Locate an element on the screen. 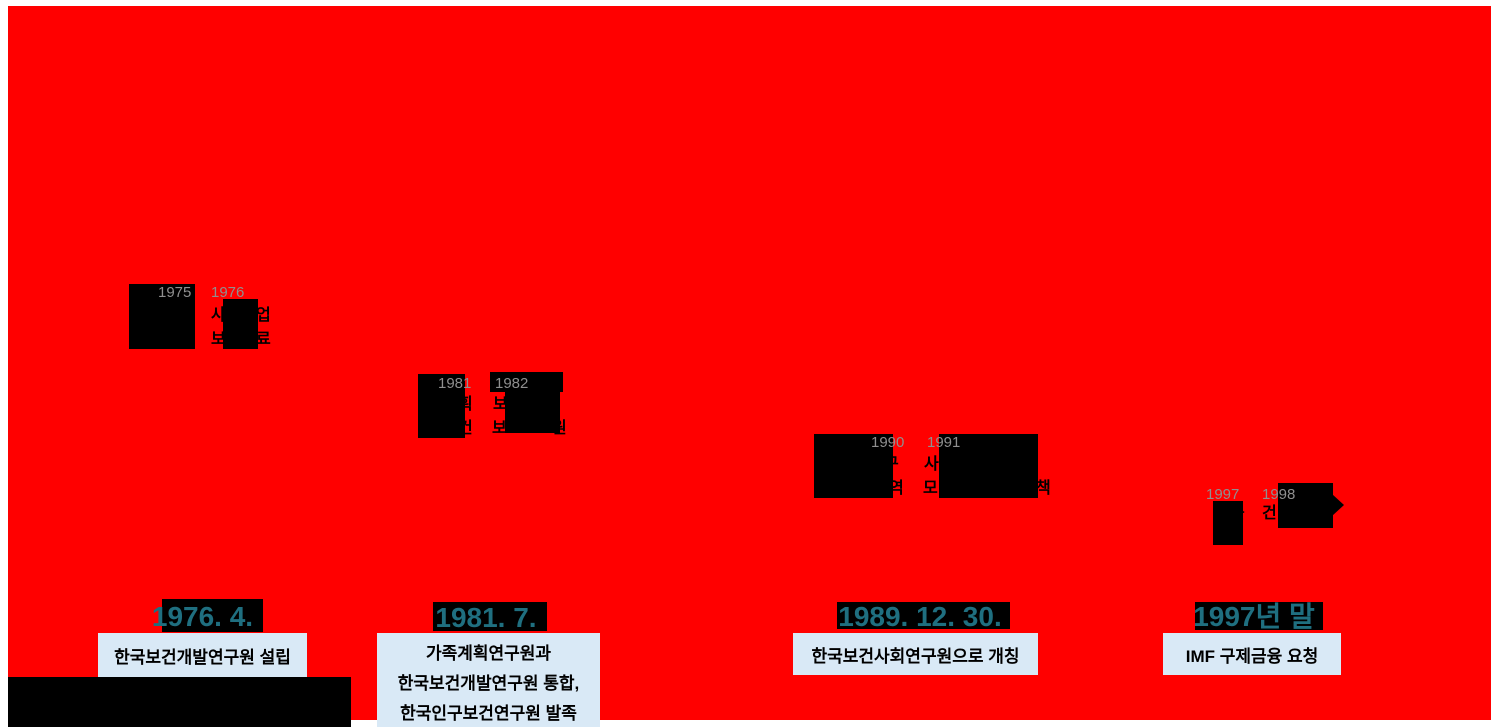 This screenshot has height=727, width=1500. redaction-bar-bottom-left is located at coordinates (179, 702).